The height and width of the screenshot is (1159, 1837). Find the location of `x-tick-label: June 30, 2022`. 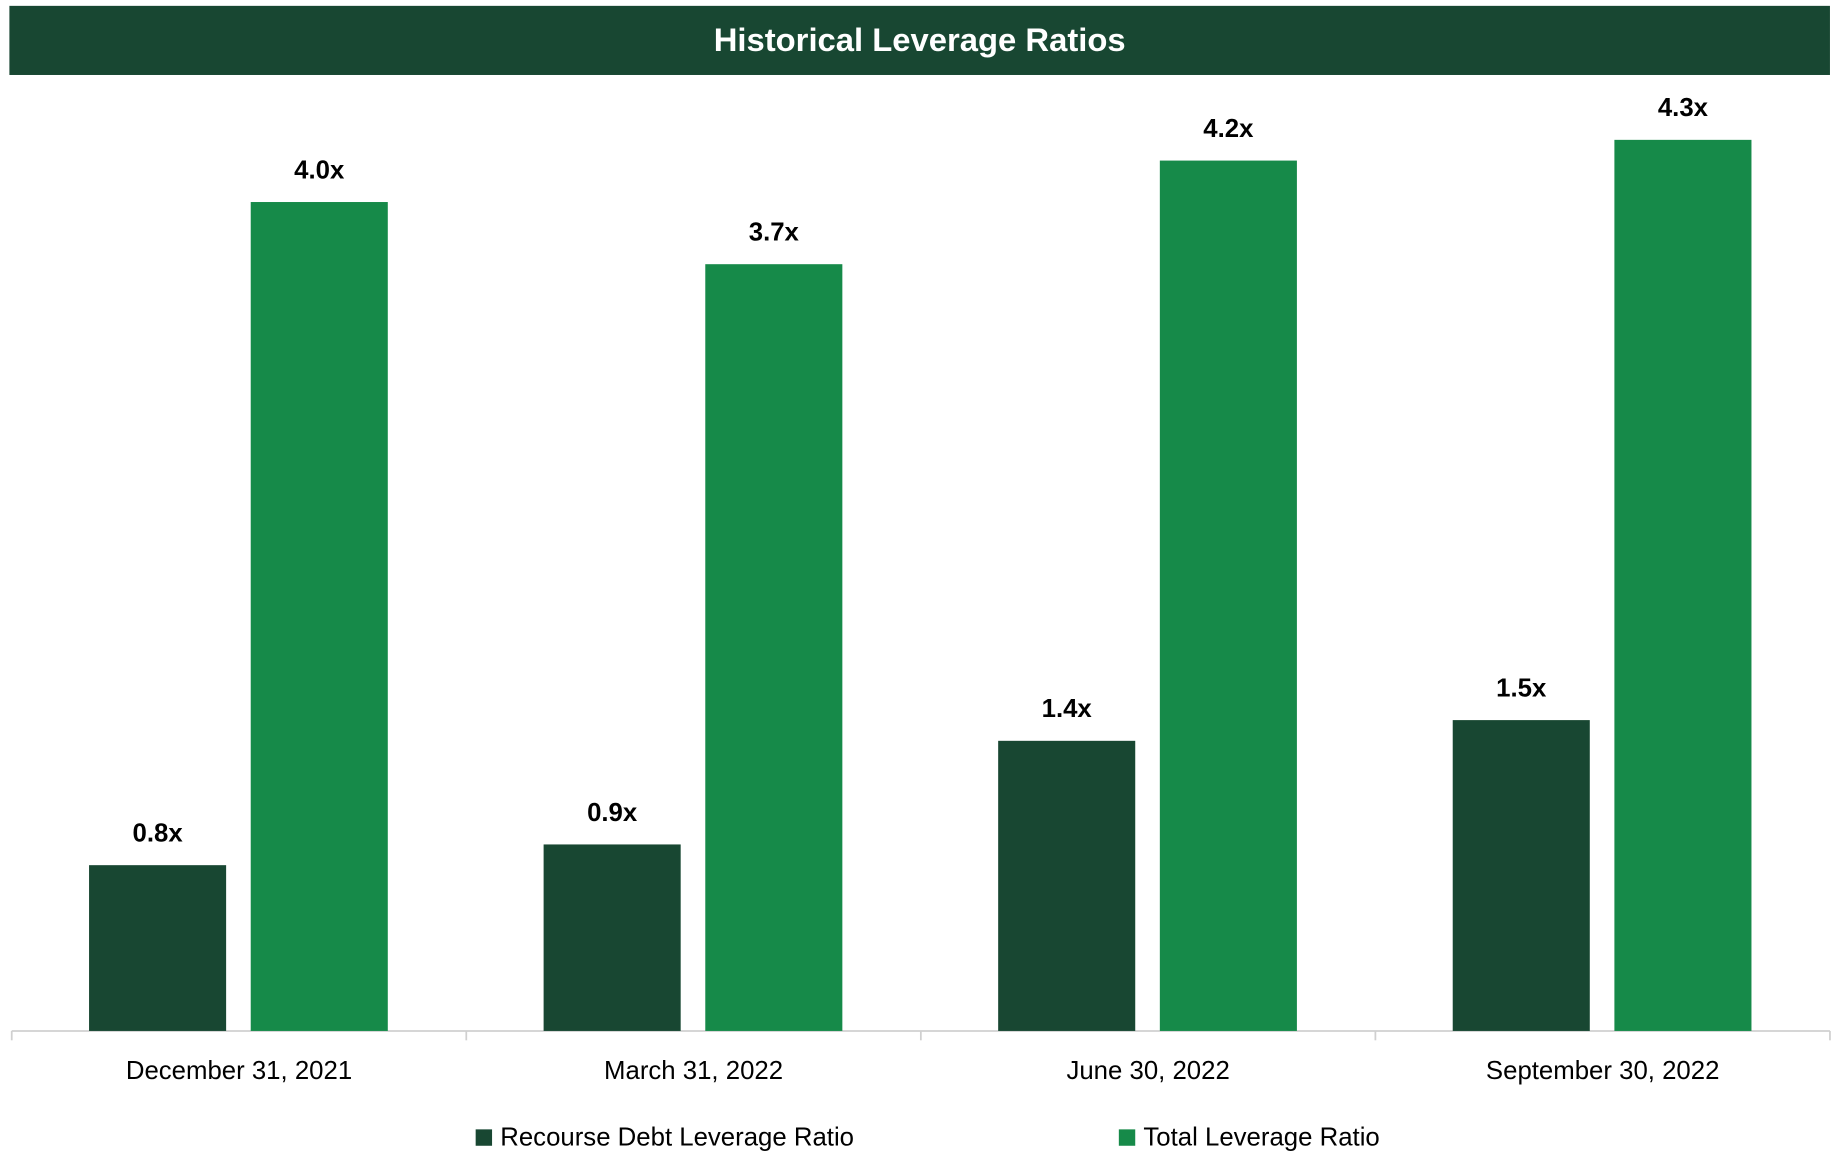

x-tick-label: June 30, 2022 is located at coordinates (1147, 1071).